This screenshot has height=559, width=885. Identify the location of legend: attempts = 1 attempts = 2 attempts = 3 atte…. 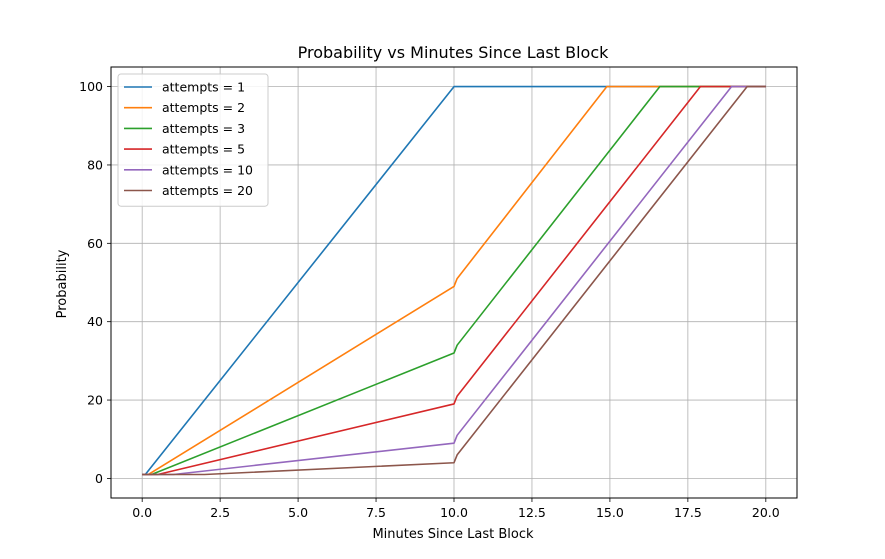
(193, 140).